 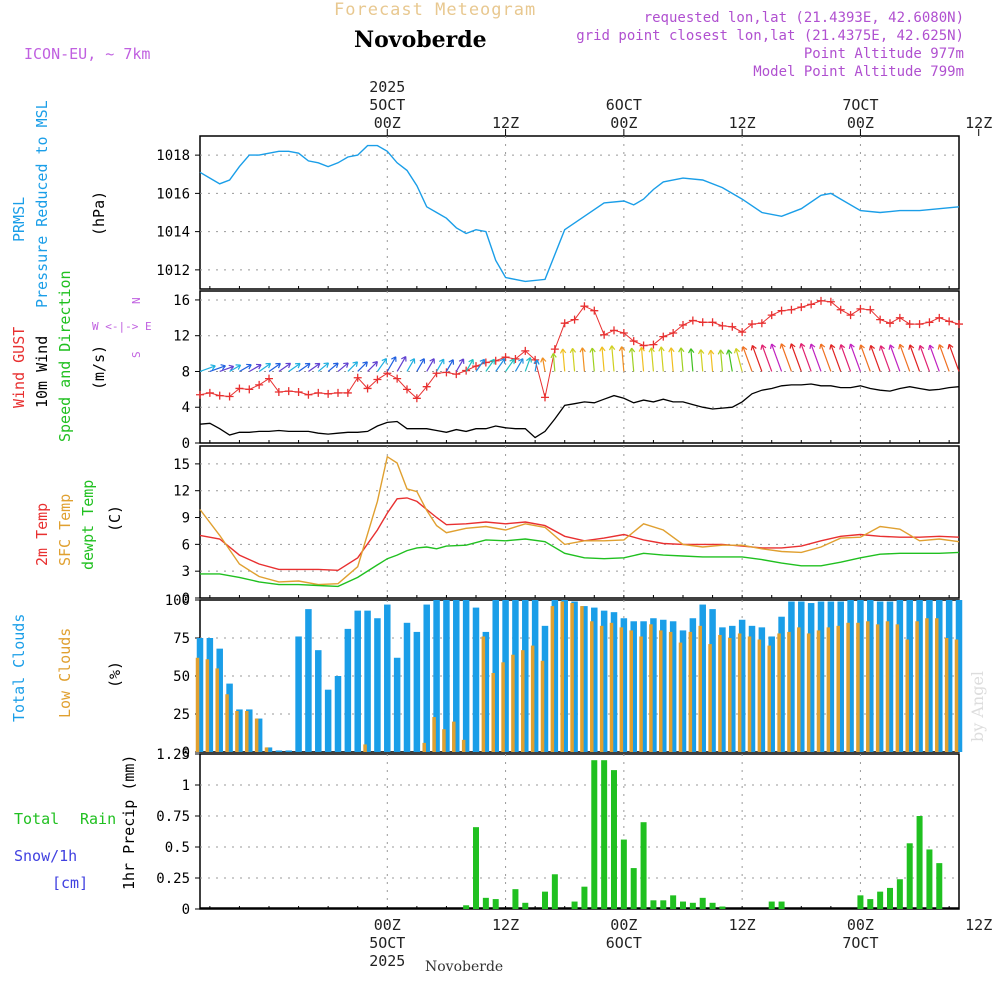 I want to click on y-tick-label: 15, so click(x=181, y=465).